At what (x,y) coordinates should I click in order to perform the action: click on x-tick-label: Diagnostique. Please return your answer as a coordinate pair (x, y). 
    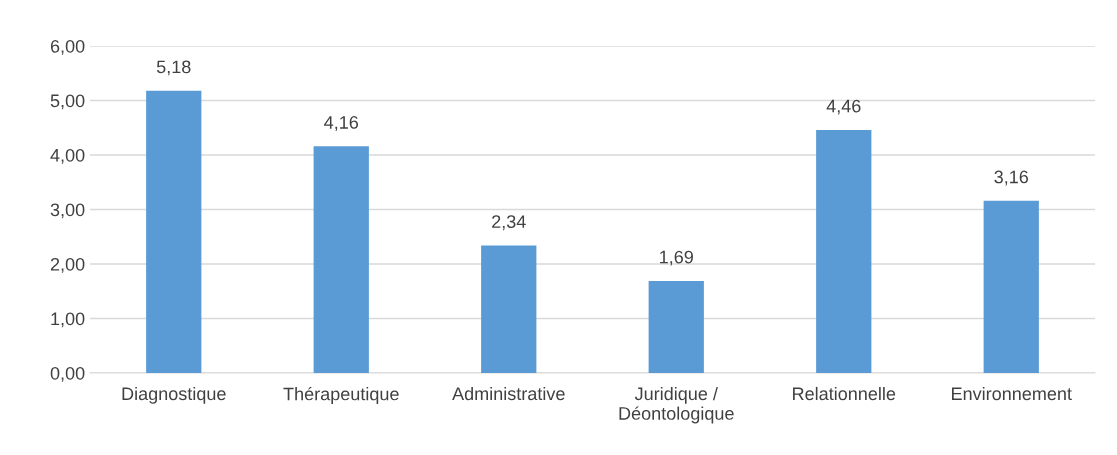
    Looking at the image, I should click on (174, 395).